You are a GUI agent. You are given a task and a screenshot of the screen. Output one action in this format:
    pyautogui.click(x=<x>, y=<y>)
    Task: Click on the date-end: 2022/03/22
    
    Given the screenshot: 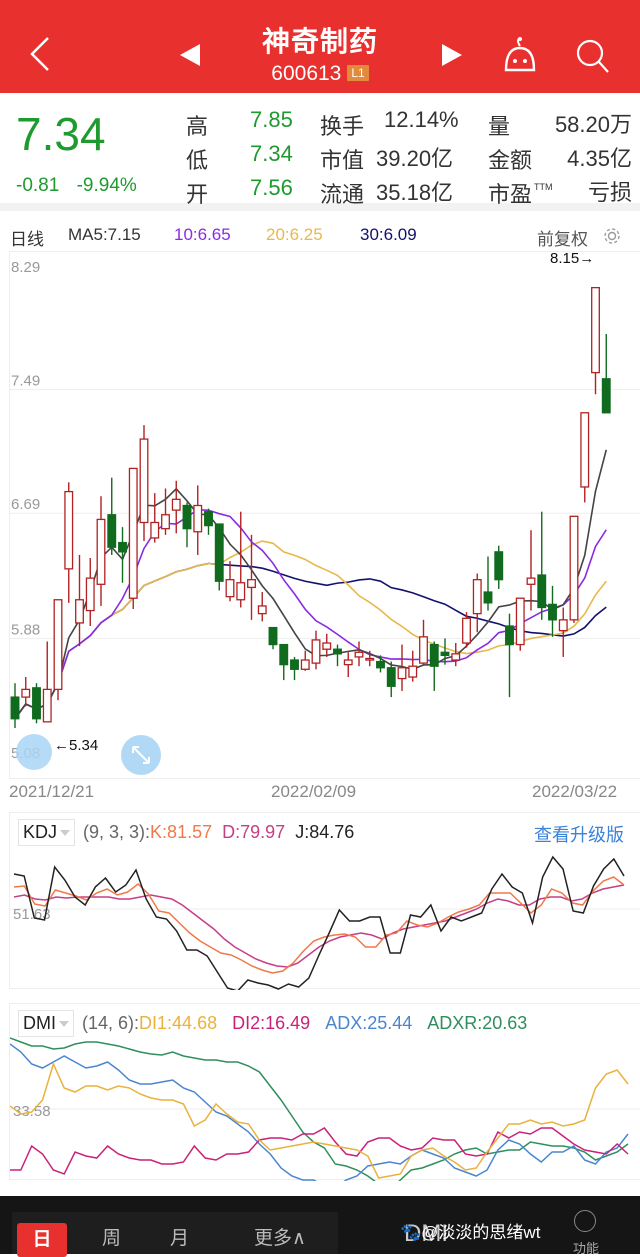 What is the action you would take?
    pyautogui.click(x=575, y=791)
    